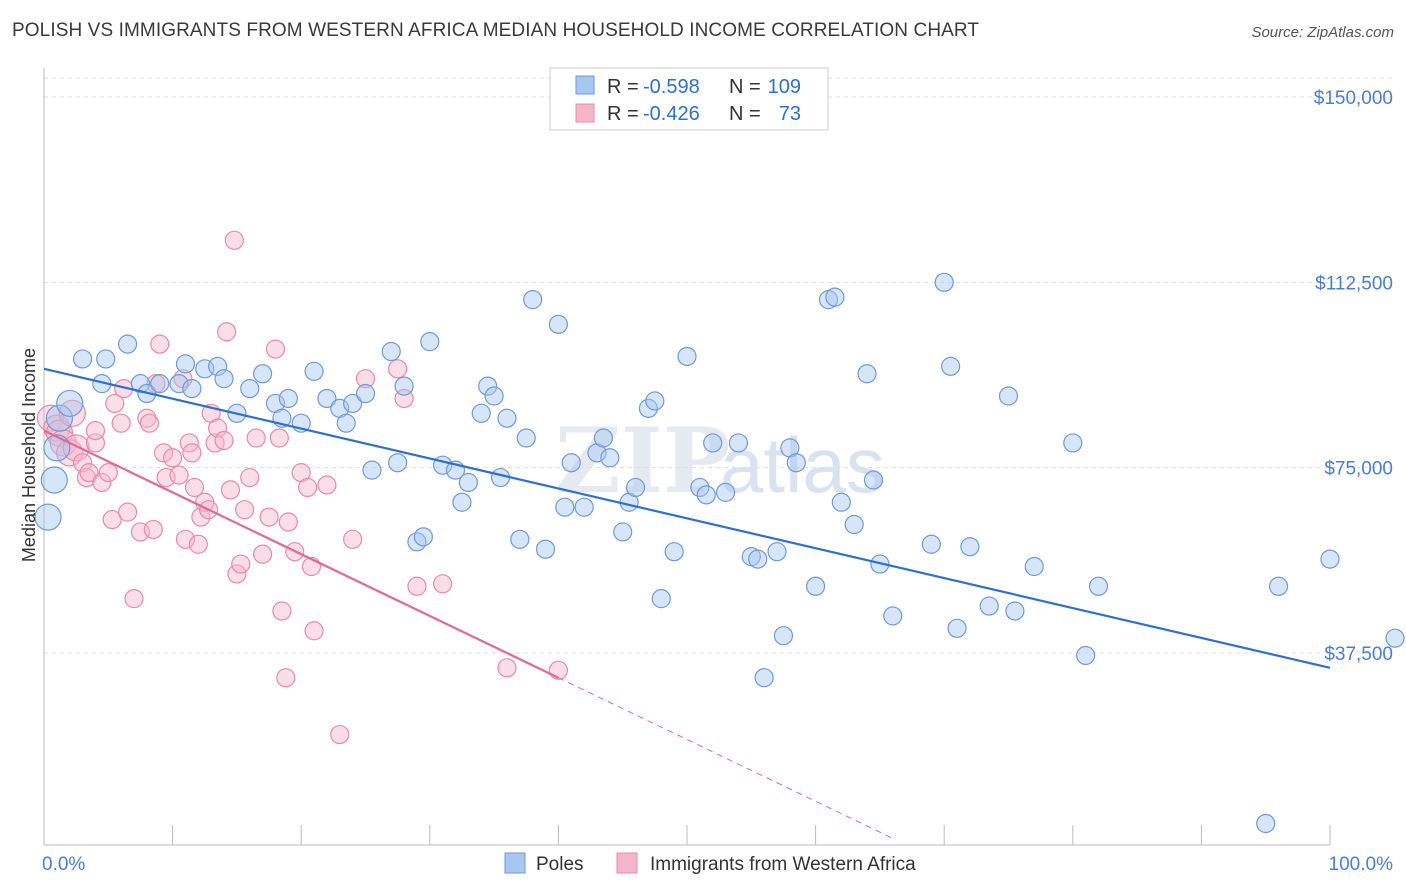 The height and width of the screenshot is (892, 1406). Describe the element at coordinates (784, 87) in the screenshot. I see `legend-n-value-1: 109` at that location.